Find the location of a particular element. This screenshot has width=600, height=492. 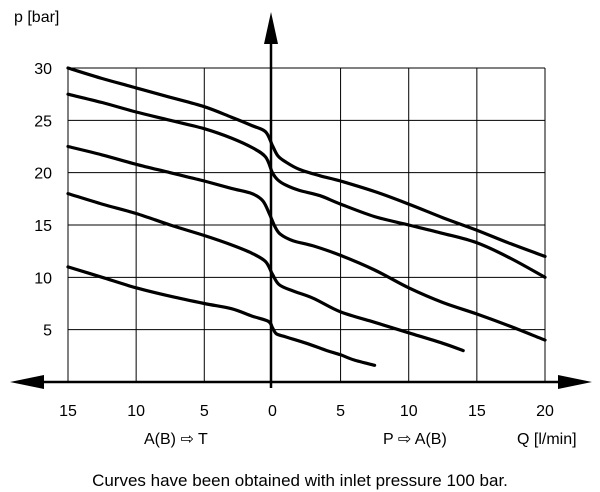

x-axis-label: Q [l/min] is located at coordinates (547, 439).